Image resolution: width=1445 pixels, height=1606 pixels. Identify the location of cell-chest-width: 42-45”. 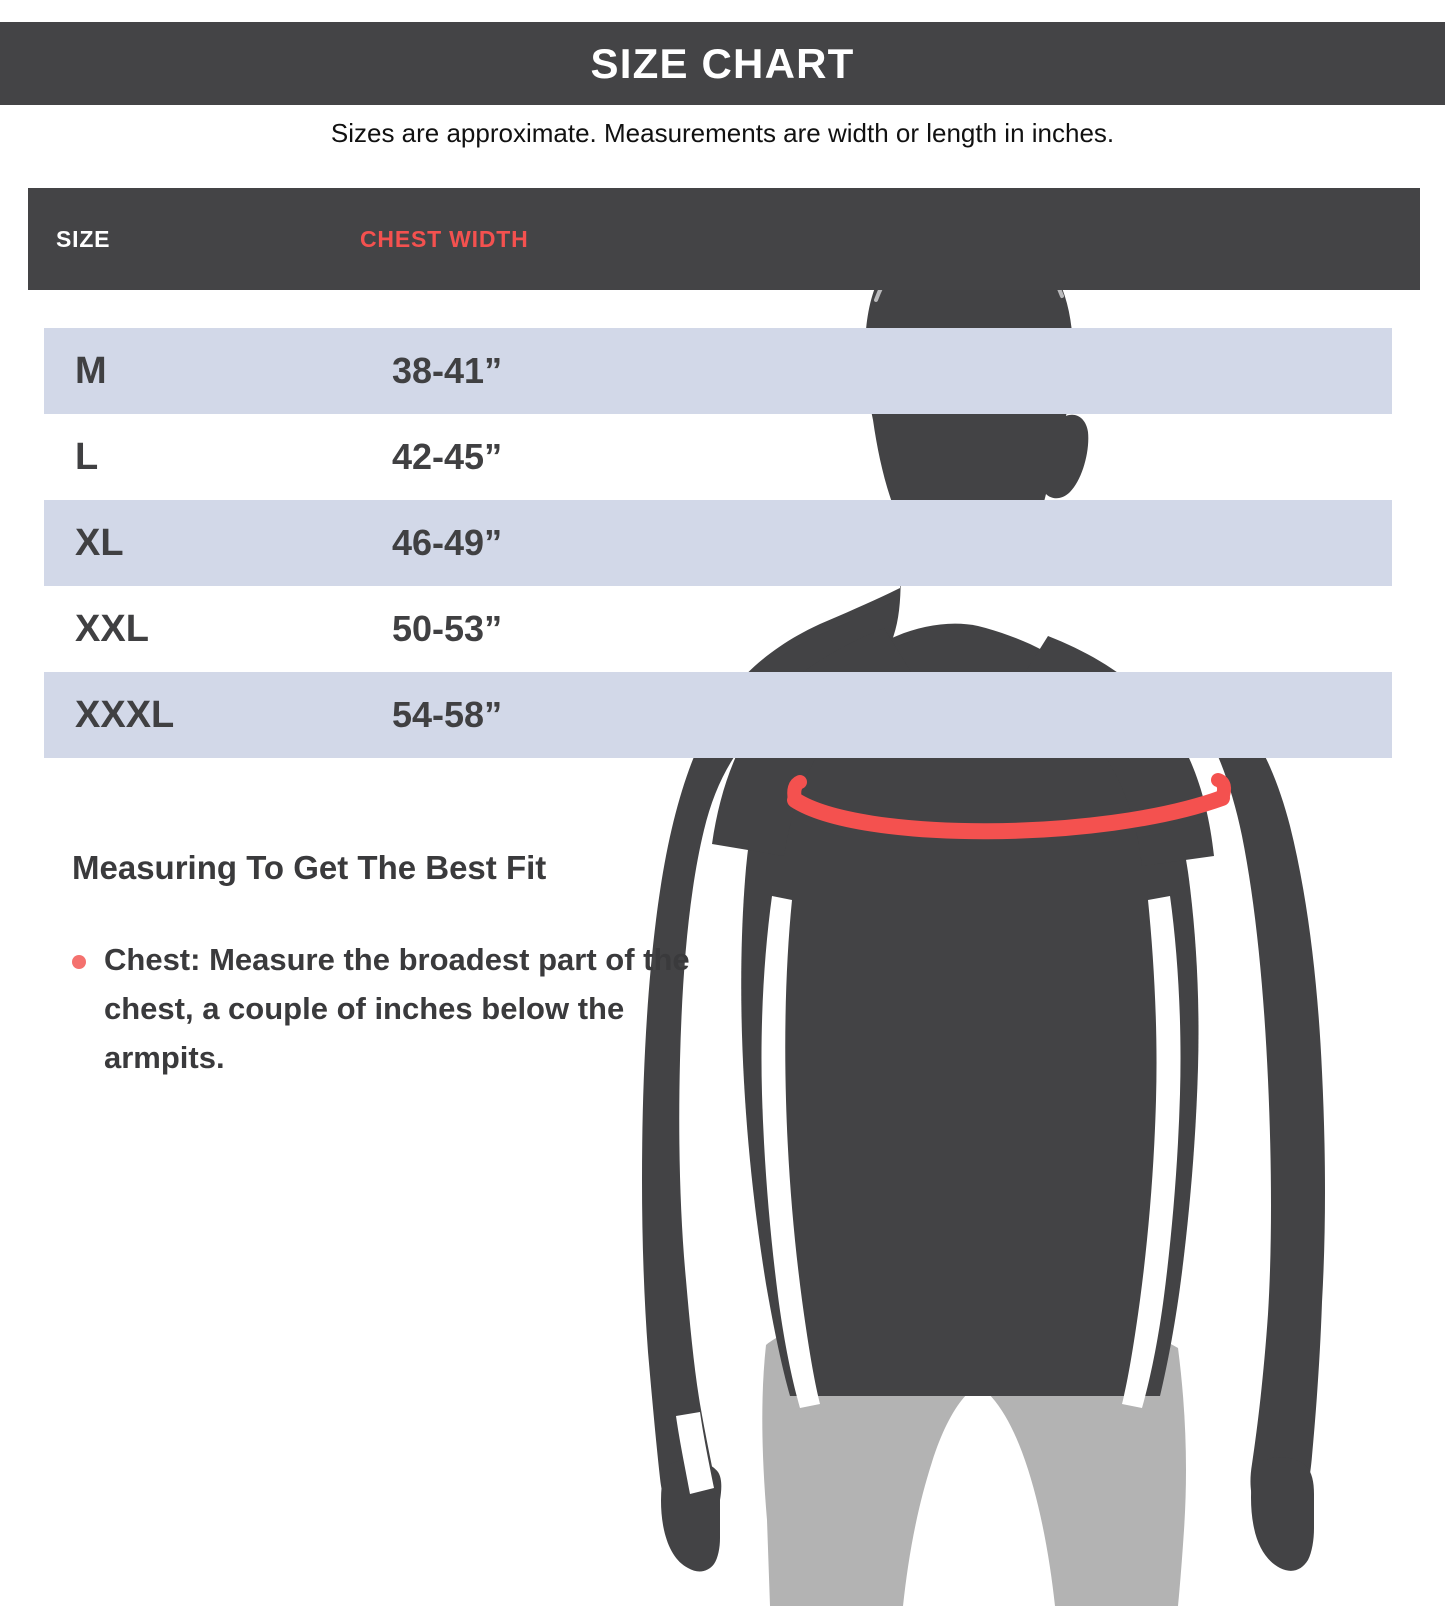
(447, 456).